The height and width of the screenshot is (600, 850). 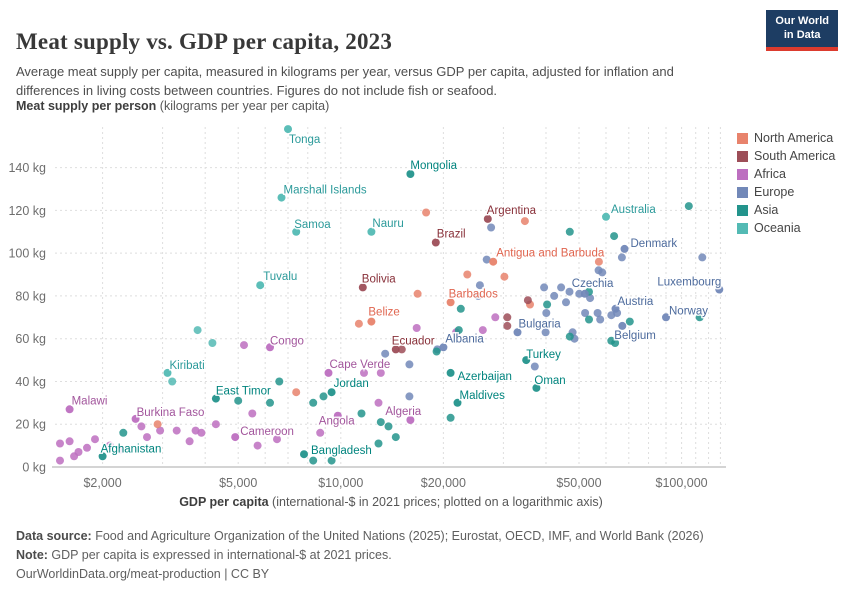 I want to click on data-point-denmark, so click(x=624, y=248).